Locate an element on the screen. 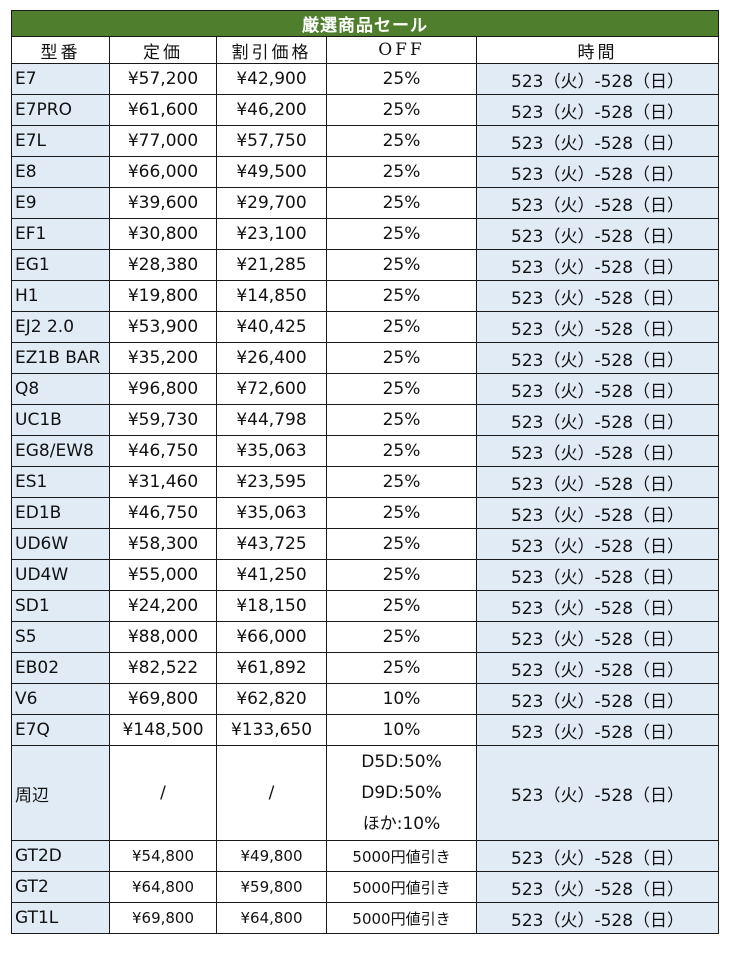 The height and width of the screenshot is (957, 729). sale-price-cell: ¥72,600 is located at coordinates (271, 389).